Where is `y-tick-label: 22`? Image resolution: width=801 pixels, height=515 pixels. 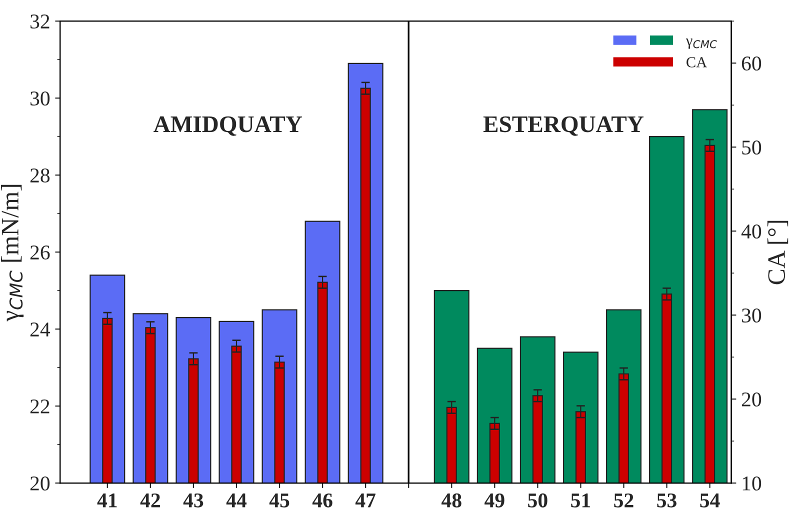
y-tick-label: 22 is located at coordinates (40, 407).